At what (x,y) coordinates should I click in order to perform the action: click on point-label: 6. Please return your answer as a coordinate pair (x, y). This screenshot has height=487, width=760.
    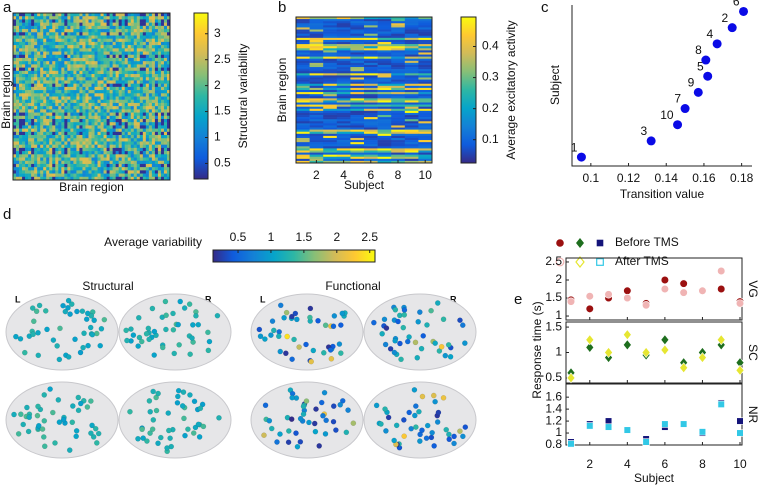
    Looking at the image, I should click on (736, 4).